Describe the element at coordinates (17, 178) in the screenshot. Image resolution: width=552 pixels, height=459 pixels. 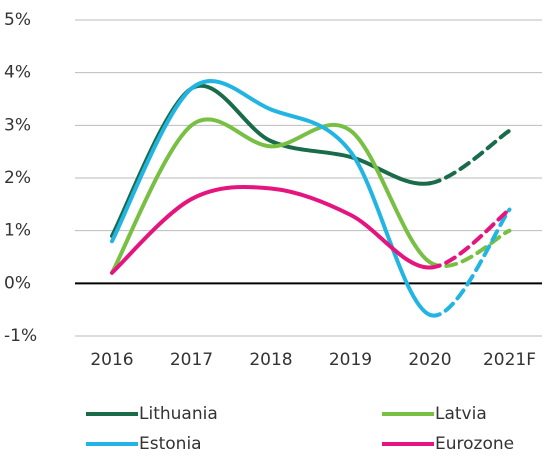
I see `y-tick-label: 2%` at that location.